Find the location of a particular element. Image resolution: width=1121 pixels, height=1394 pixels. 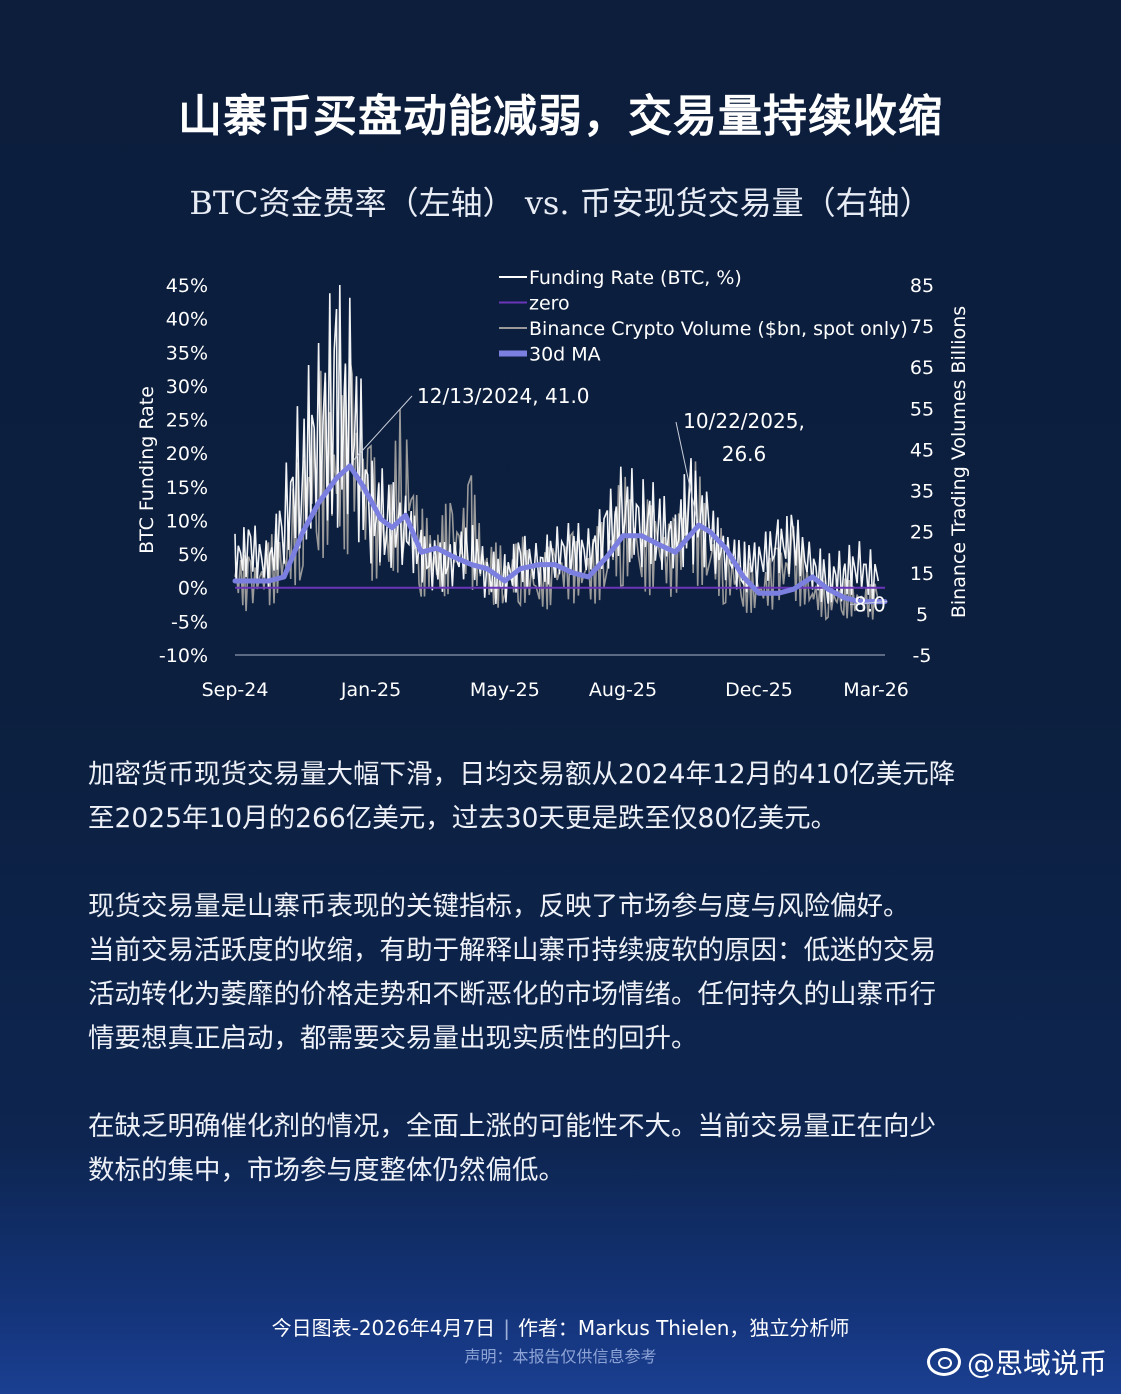

x-tick-label: Aug-25 is located at coordinates (623, 690).